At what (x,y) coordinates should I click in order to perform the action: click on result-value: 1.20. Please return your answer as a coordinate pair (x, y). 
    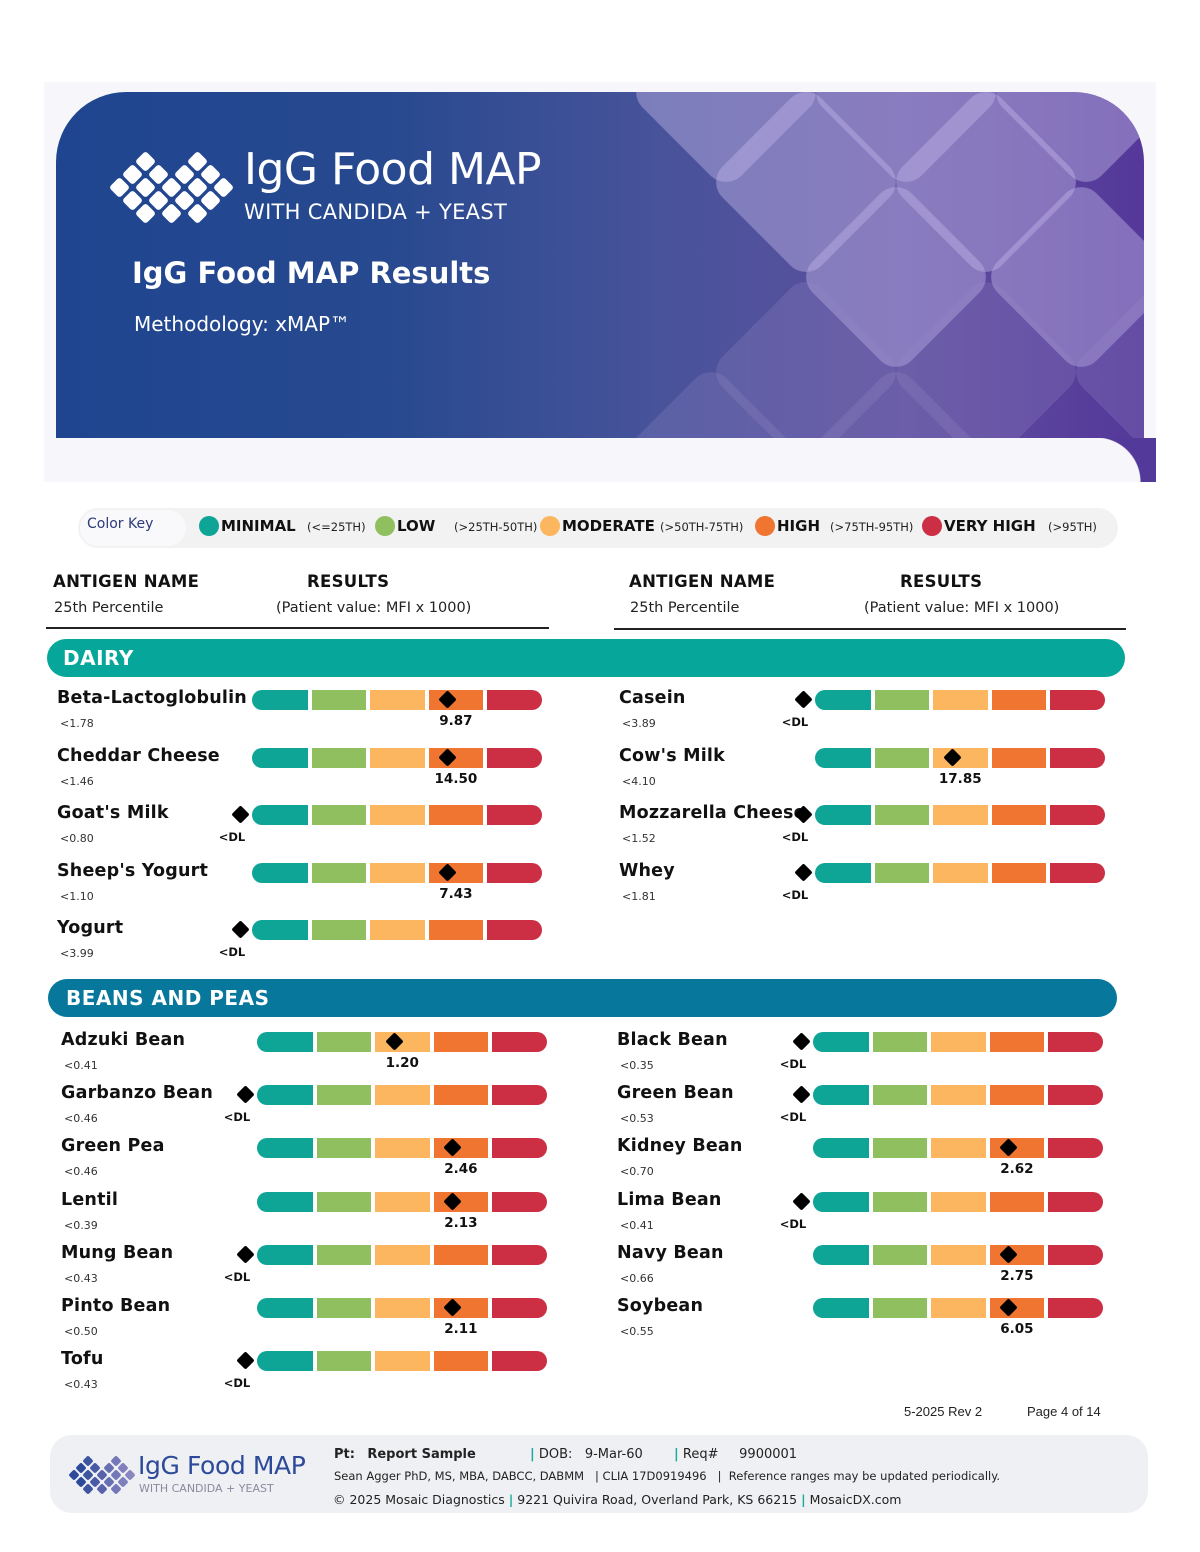
    Looking at the image, I should click on (402, 1063).